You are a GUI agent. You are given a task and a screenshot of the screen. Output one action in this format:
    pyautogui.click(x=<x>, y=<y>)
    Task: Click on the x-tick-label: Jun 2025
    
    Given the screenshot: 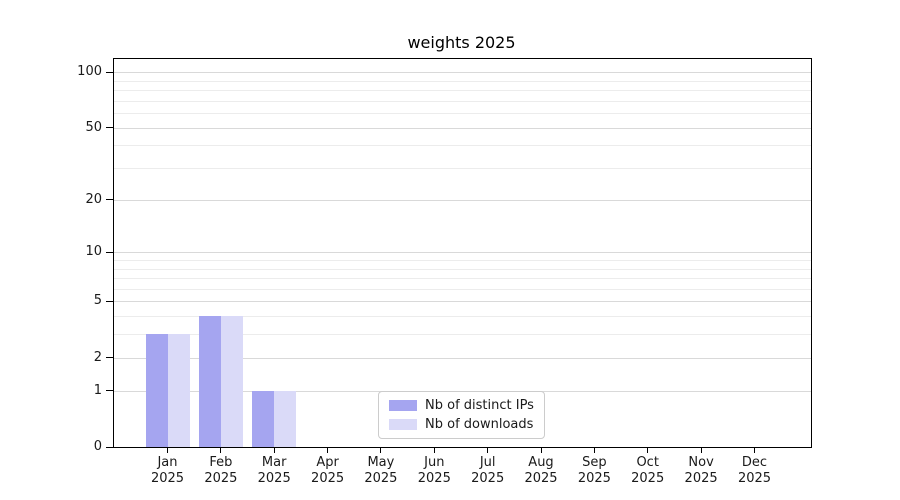 What is the action you would take?
    pyautogui.click(x=434, y=471)
    